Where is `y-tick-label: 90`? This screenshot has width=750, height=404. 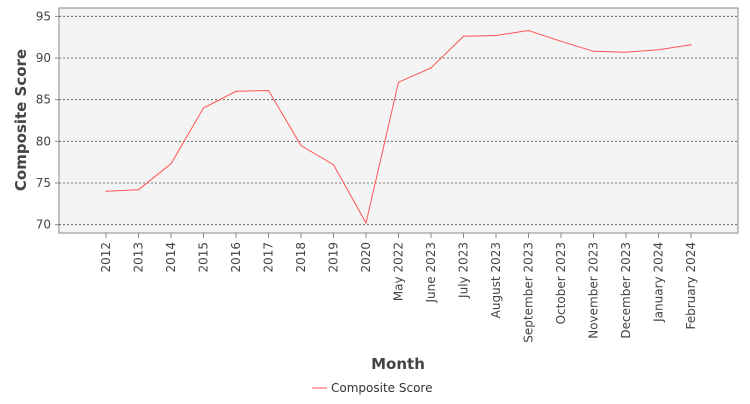
y-tick-label: 90 is located at coordinates (43, 58).